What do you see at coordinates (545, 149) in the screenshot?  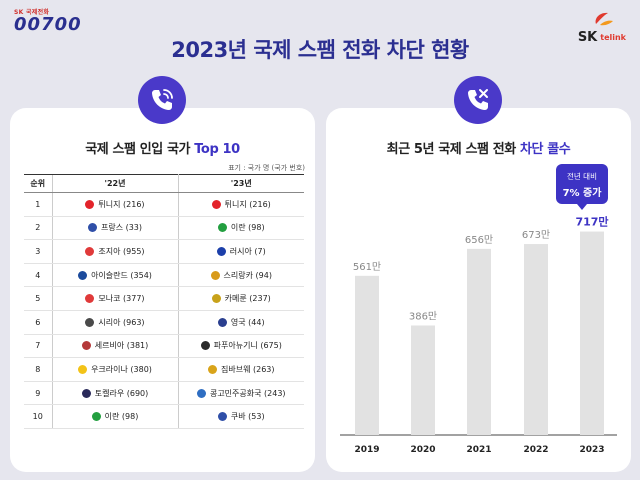 I see `blocked-title-highlight: 차단 콜수` at bounding box center [545, 149].